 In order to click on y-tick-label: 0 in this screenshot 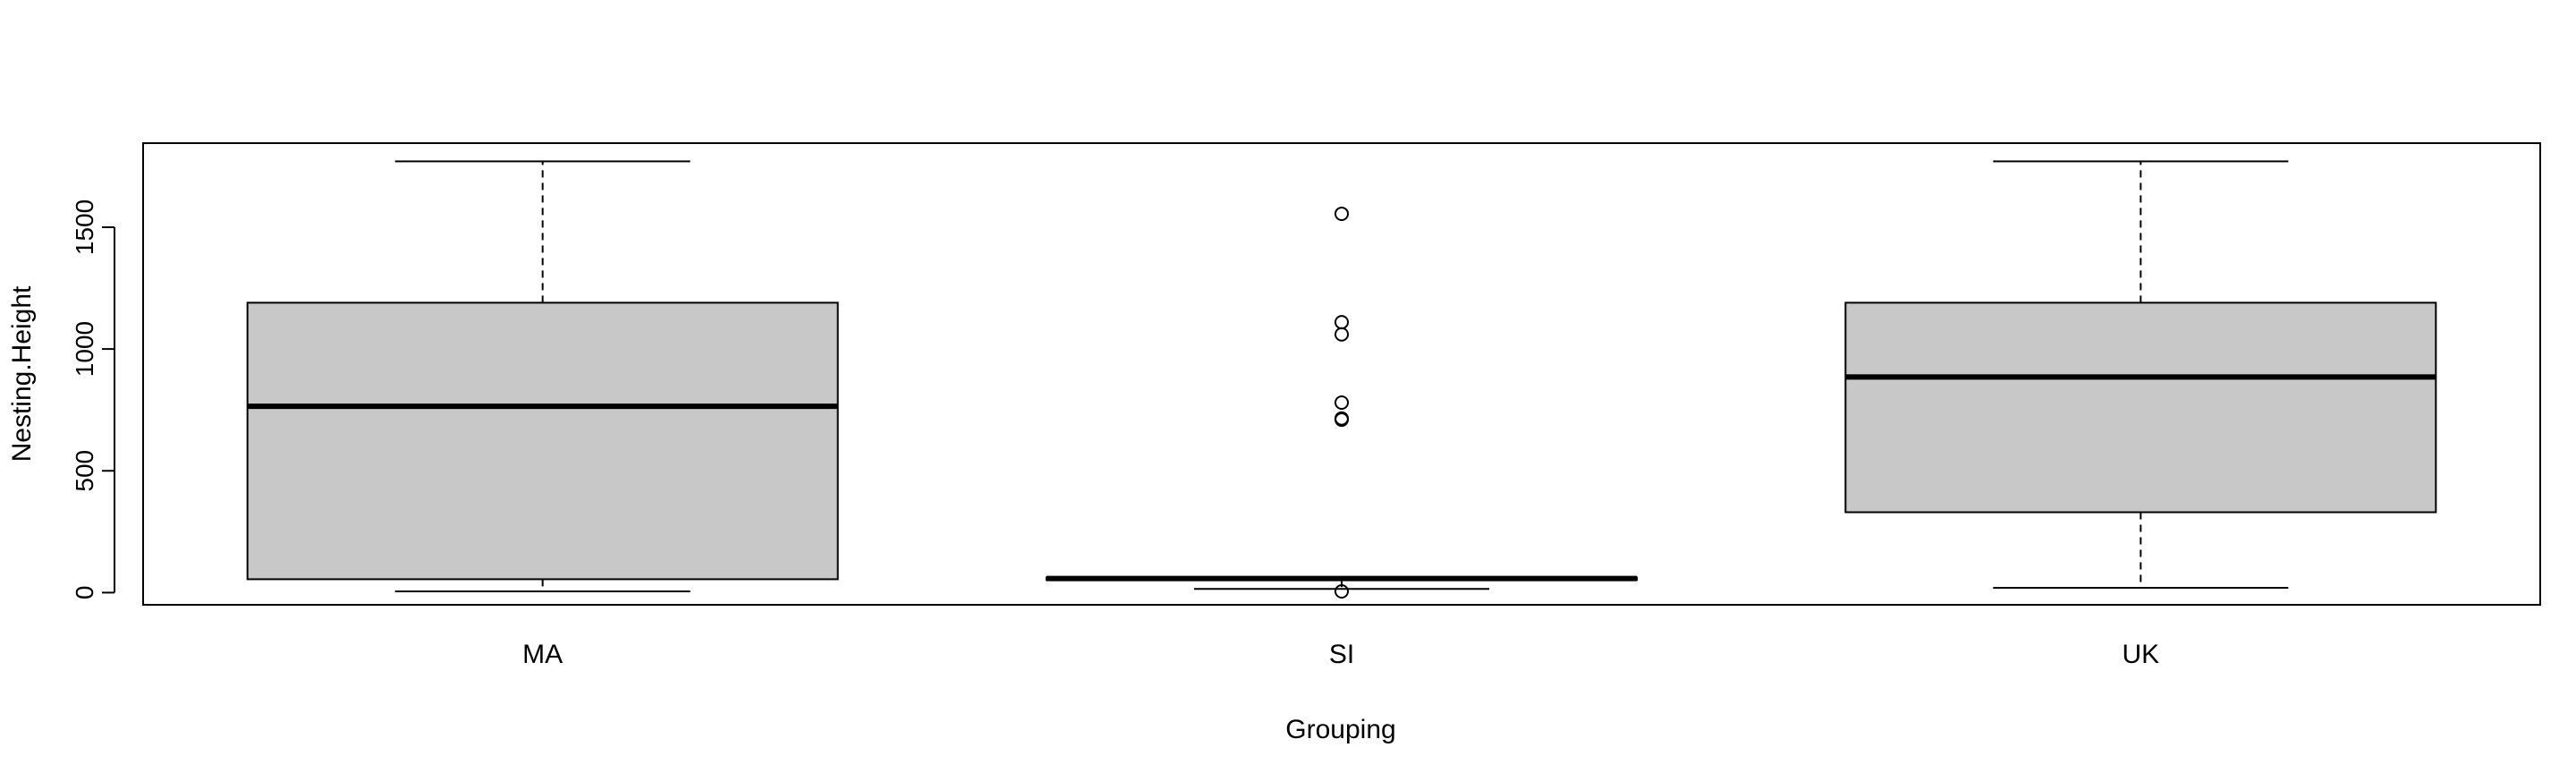, I will do `click(84, 593)`.